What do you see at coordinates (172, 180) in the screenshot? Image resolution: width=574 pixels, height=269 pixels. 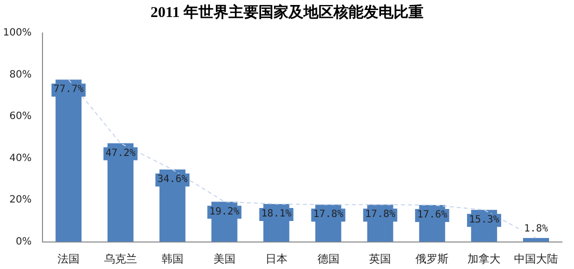 I see `data-label: 34.6%` at bounding box center [172, 180].